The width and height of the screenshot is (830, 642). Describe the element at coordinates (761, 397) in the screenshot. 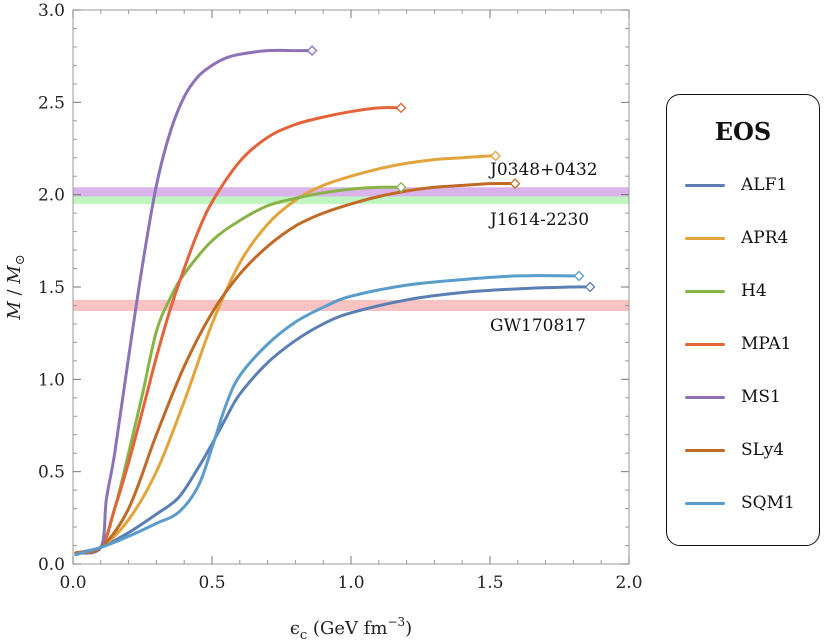

I see `legend-label: MS1` at that location.